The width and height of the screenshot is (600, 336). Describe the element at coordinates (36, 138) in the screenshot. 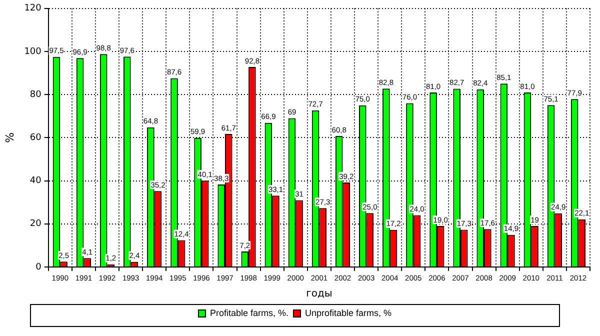

I see `y-tick-label: 60` at that location.